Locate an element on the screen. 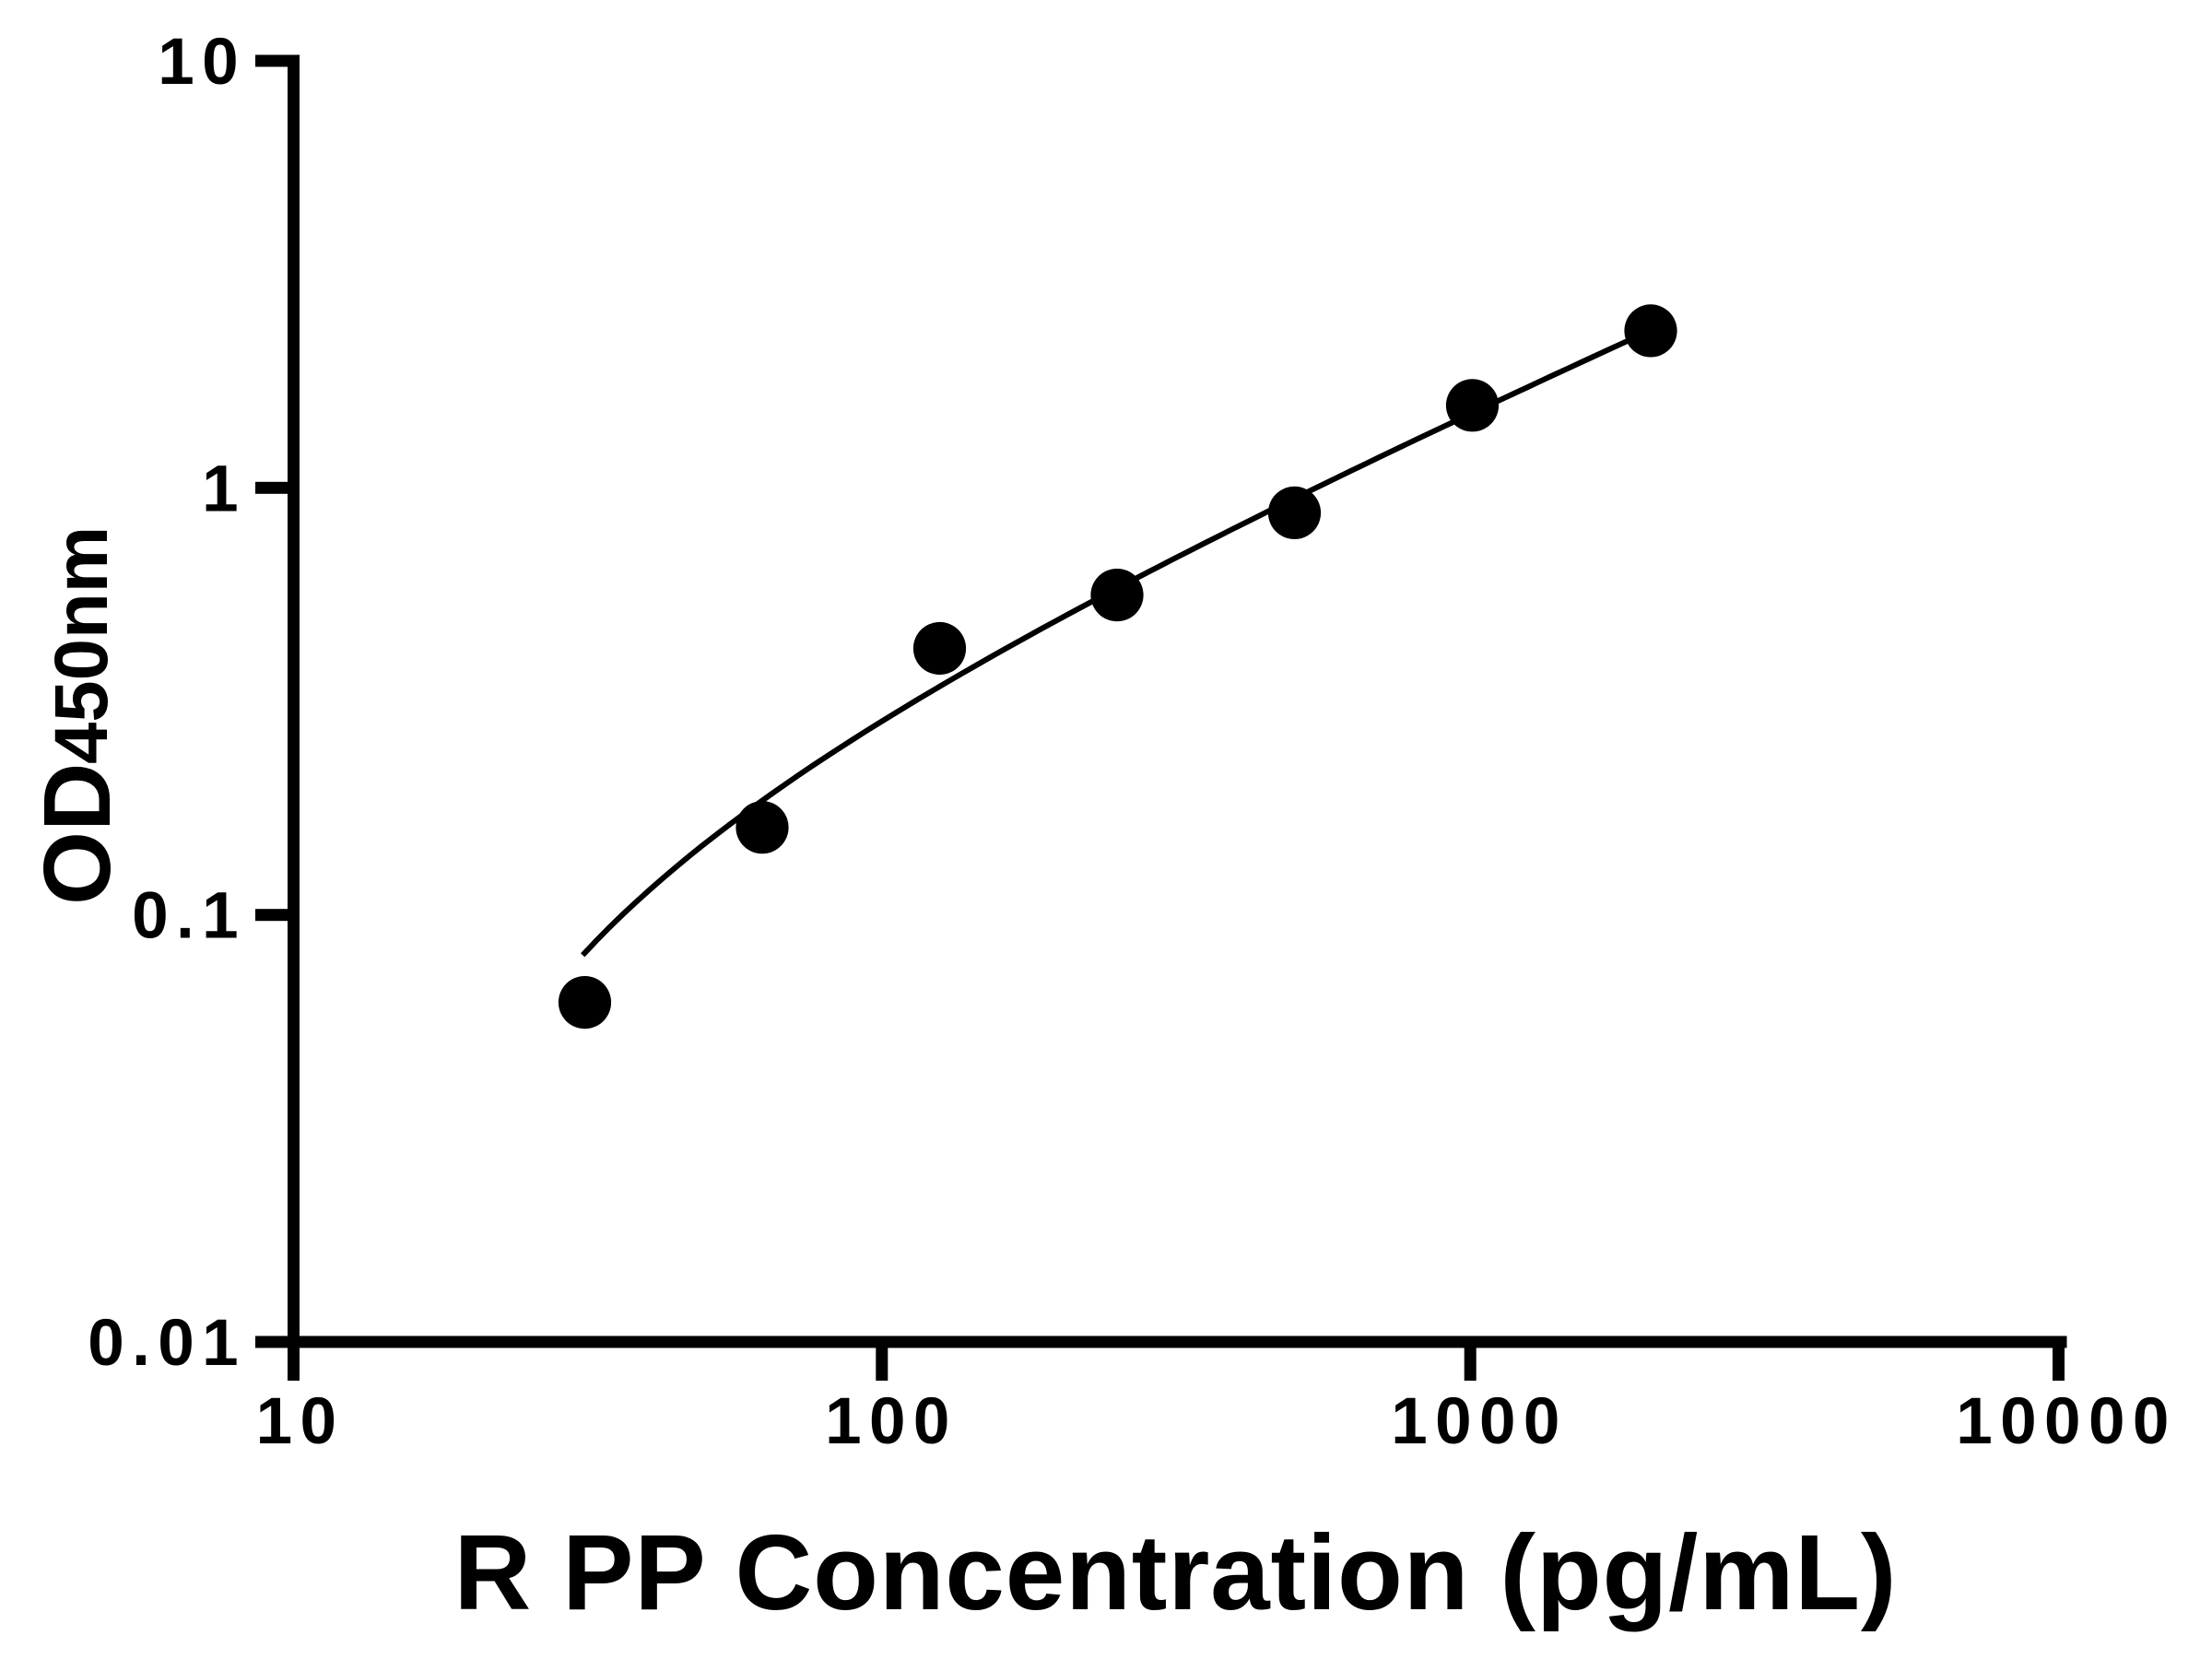  svg-text: OD is located at coordinates (77, 834).